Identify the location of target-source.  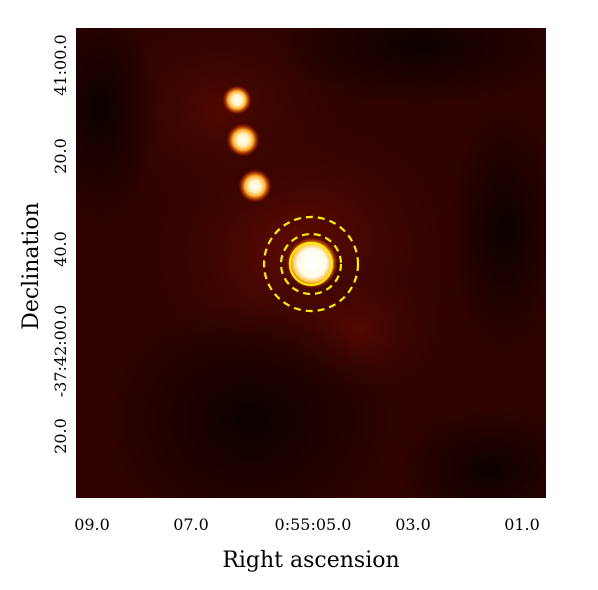
(312, 263).